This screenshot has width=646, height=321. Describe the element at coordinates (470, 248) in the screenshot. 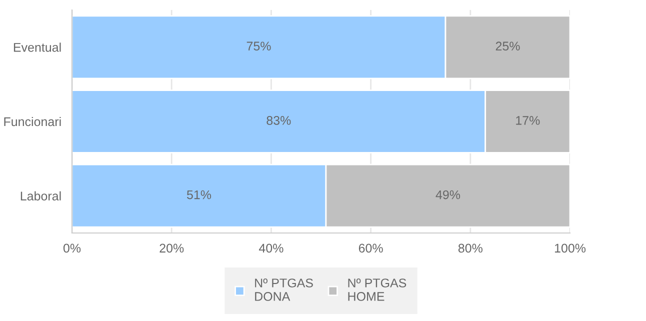

I see `x-tick-label: 80%` at that location.